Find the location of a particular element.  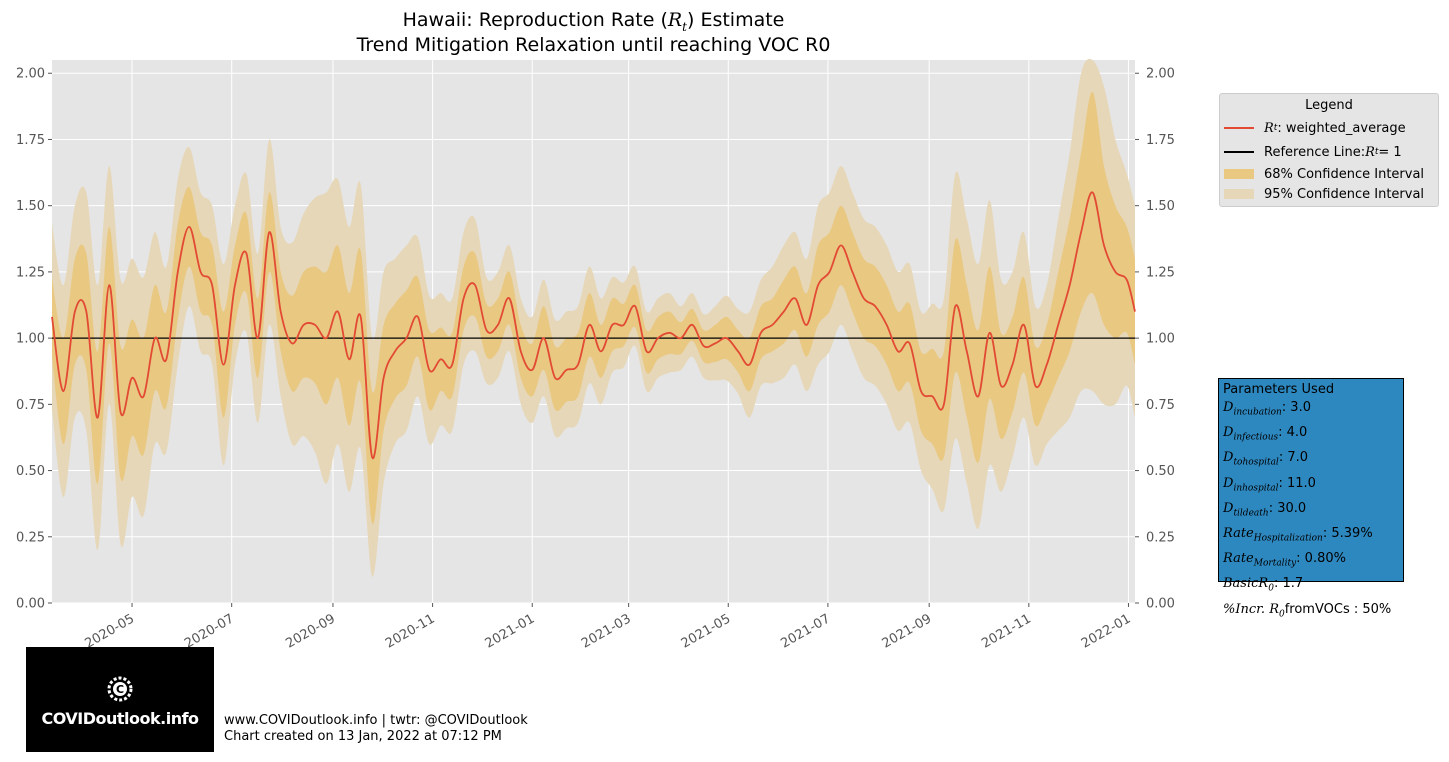

legend-swatch-ref is located at coordinates (1239, 152).